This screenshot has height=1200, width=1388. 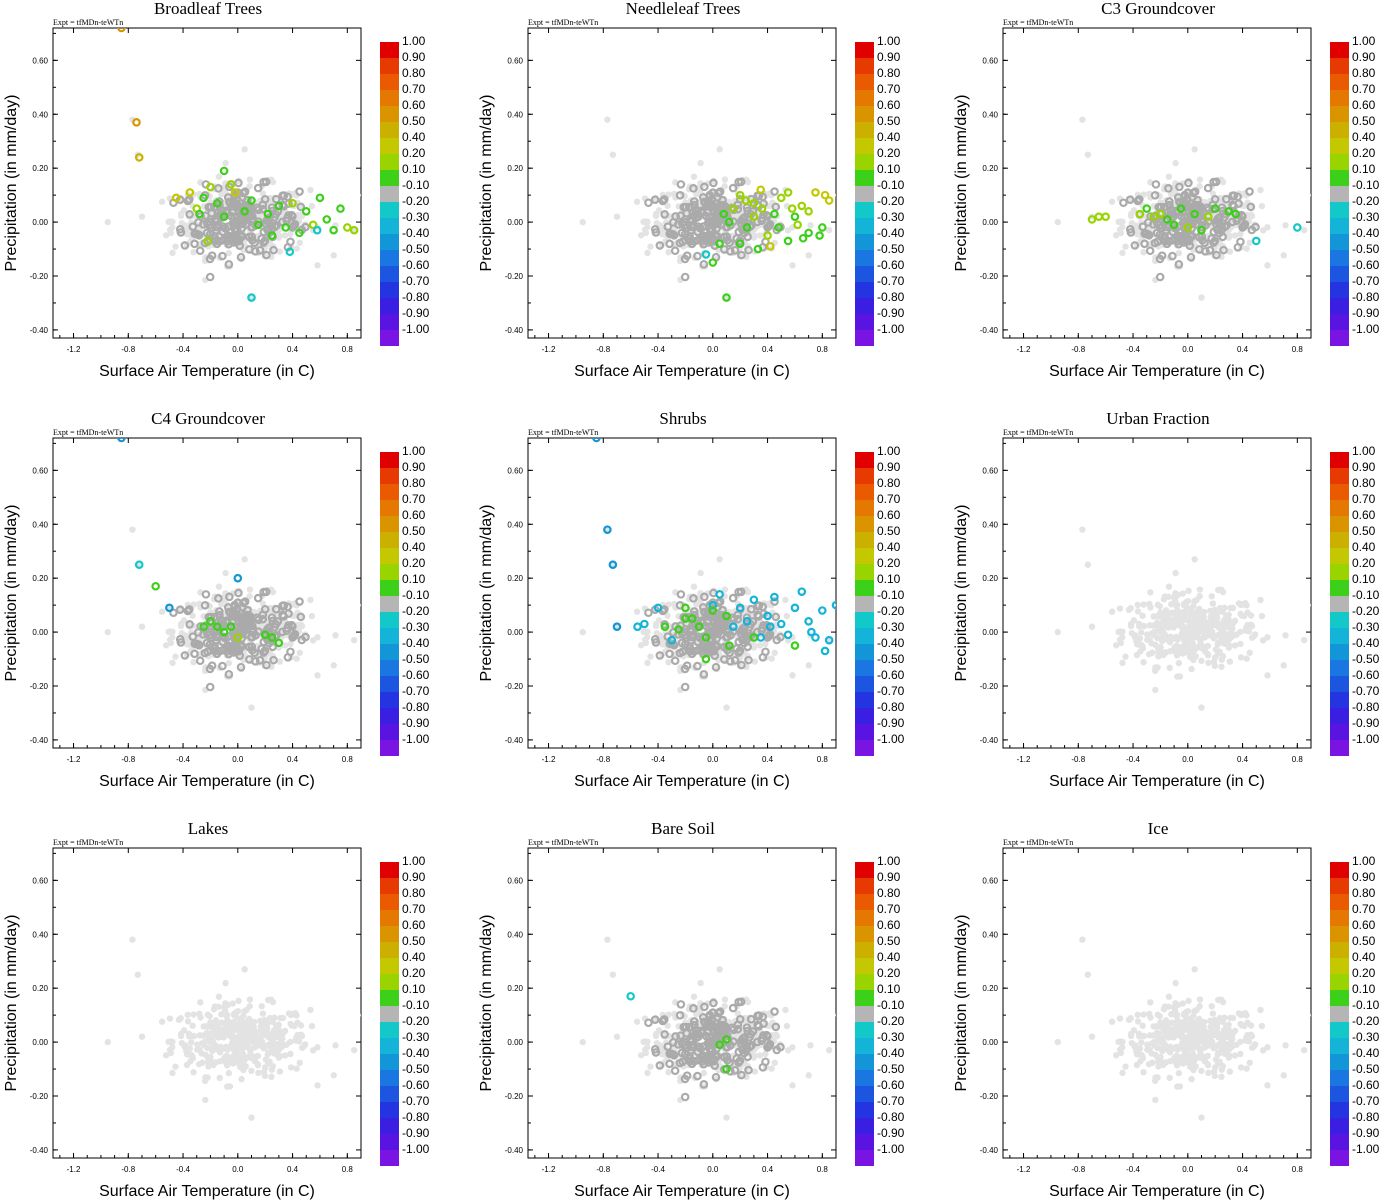 I want to click on colorbar-label: 0.40, so click(x=889, y=137).